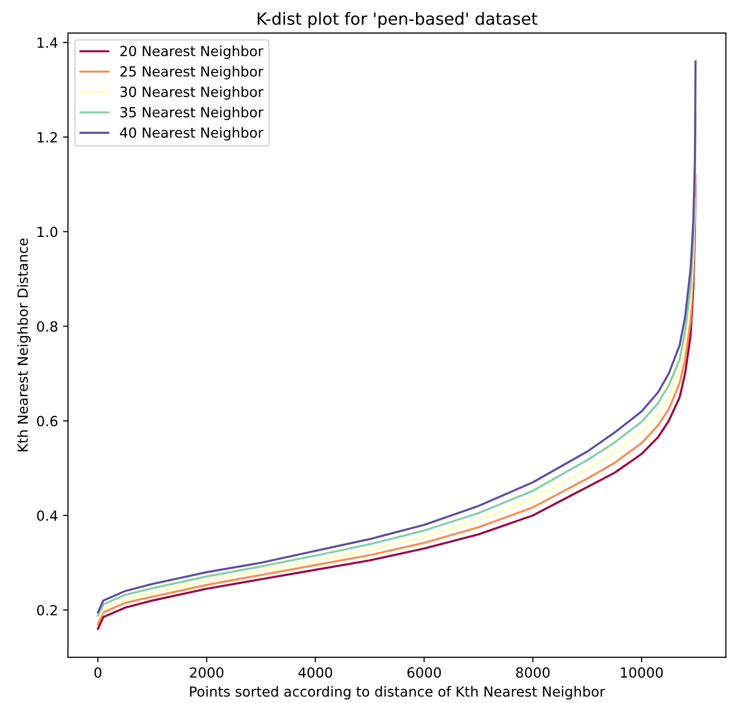 This screenshot has width=731, height=703. I want to click on x-tick-label: 0, so click(98, 672).